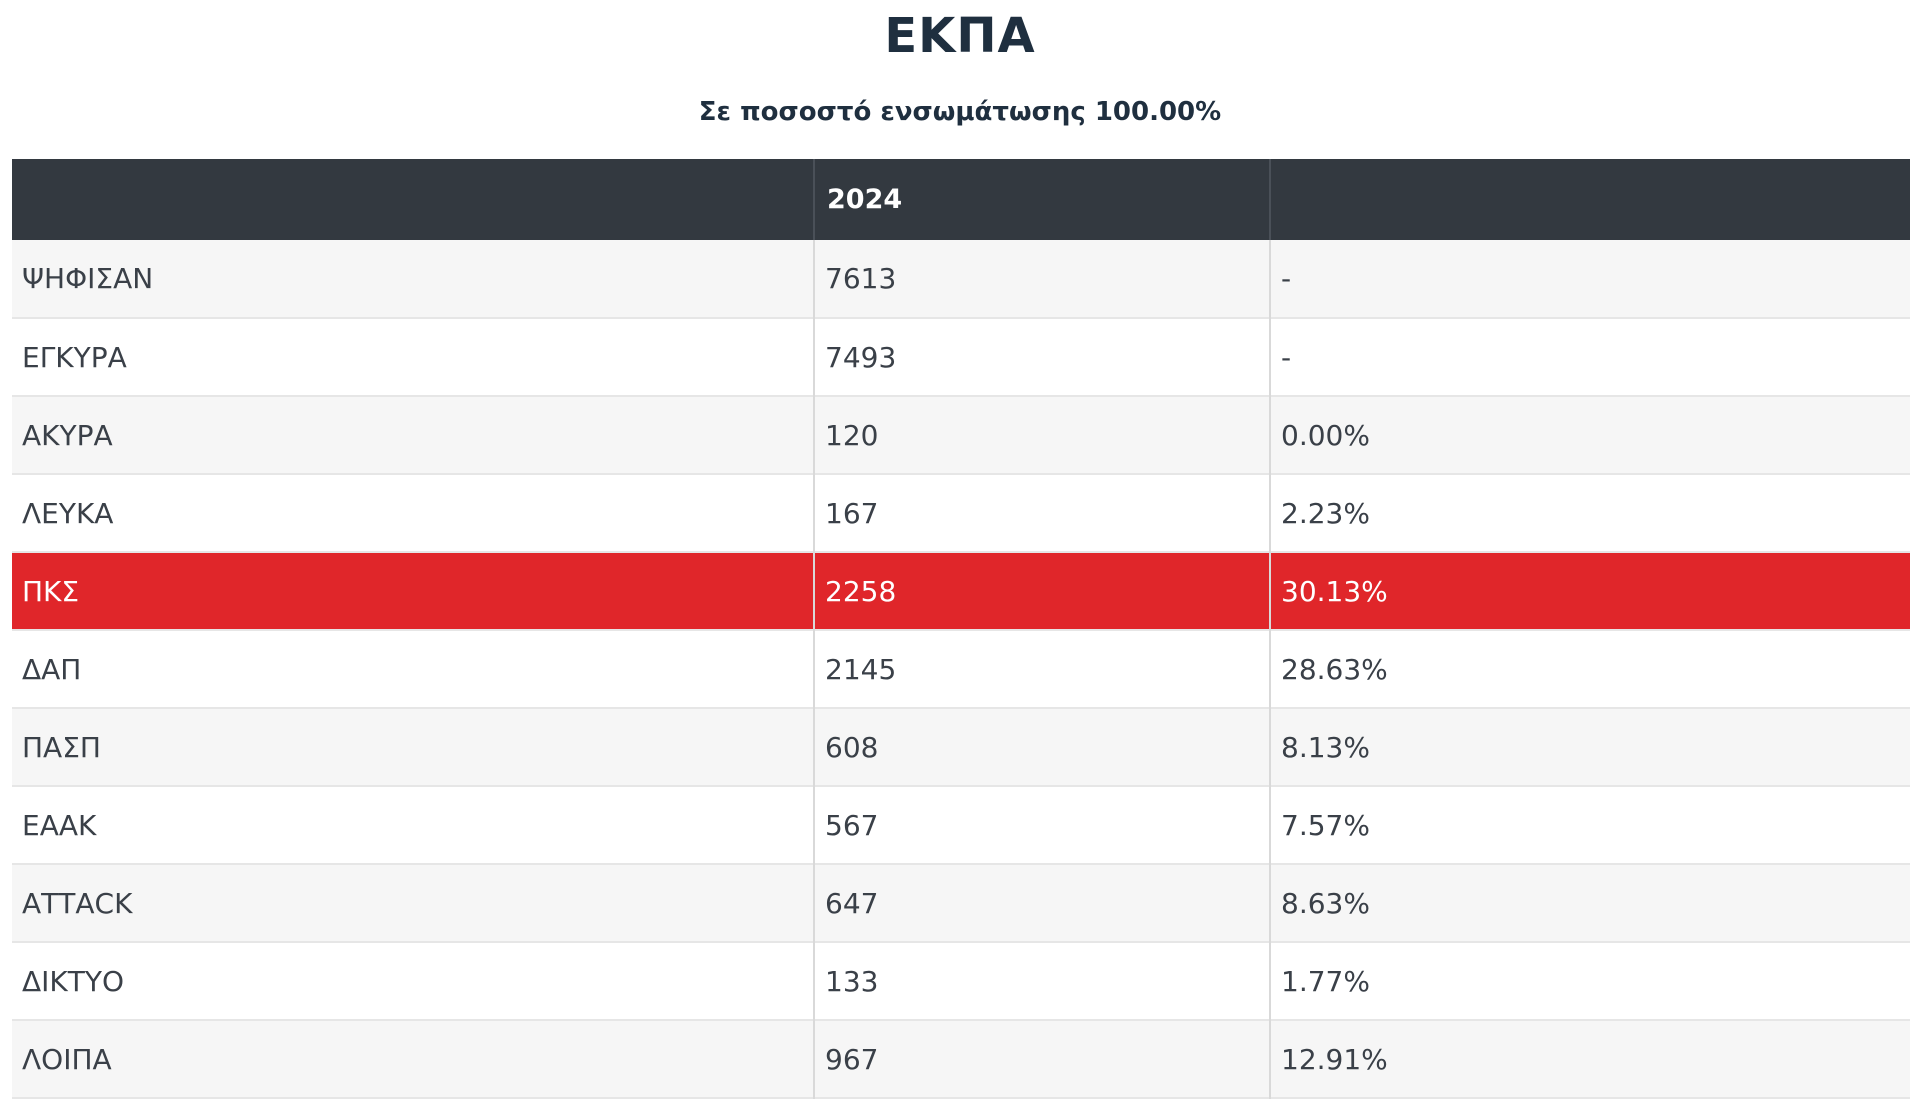 The image size is (1920, 1114). I want to click on row-percent: 12.91%, so click(1589, 1059).